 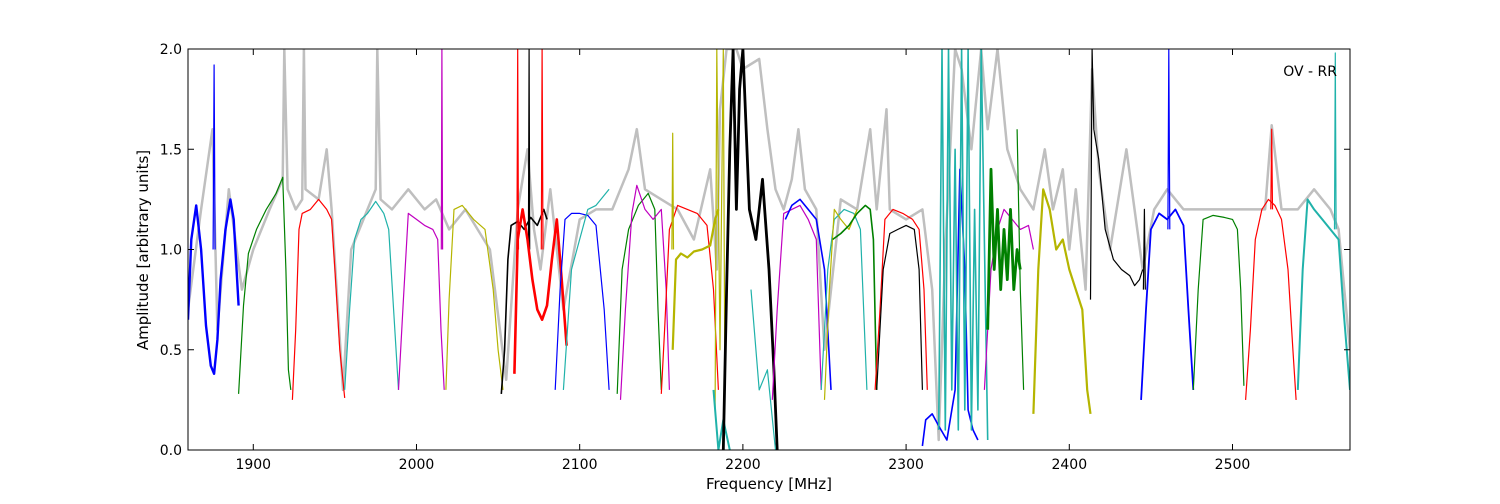 What do you see at coordinates (143, 250) in the screenshot?
I see `y-axis-label: Amplitude [arbitrary units]` at bounding box center [143, 250].